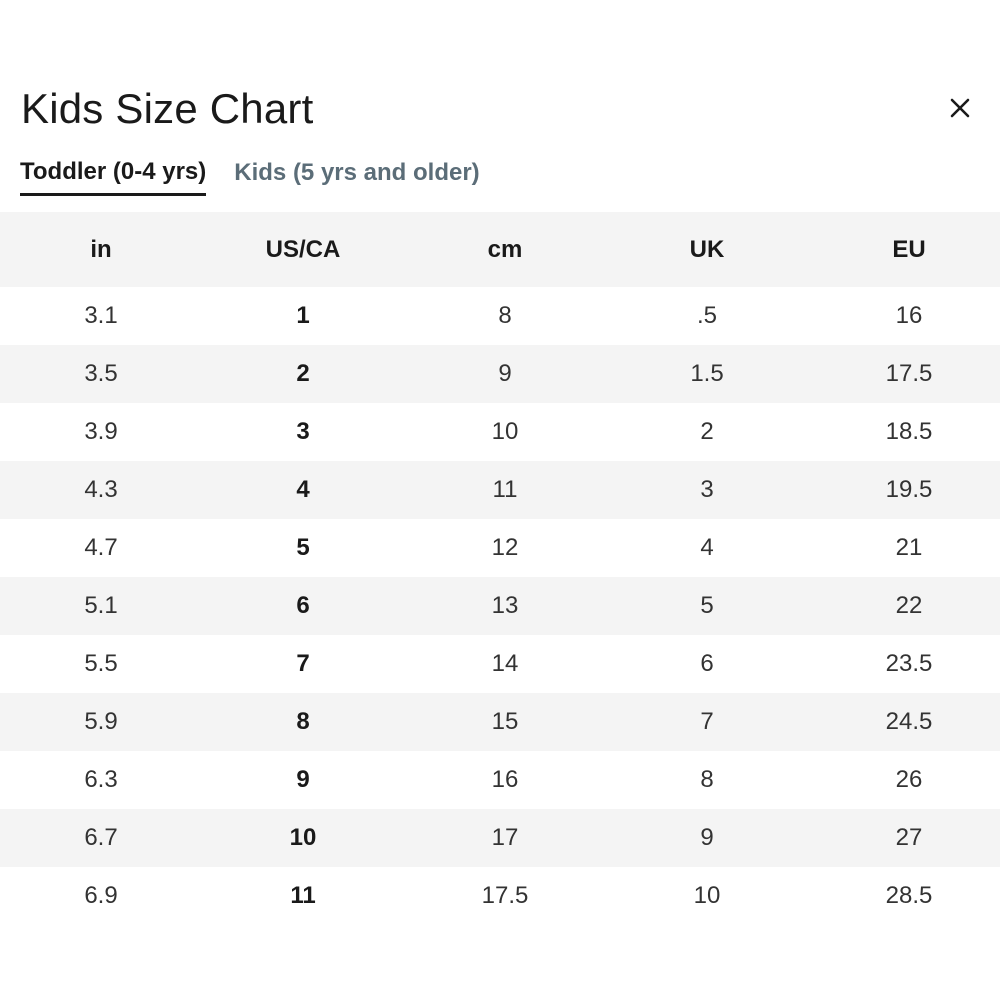 This screenshot has height=1000, width=1000. I want to click on cm-cell: 10, so click(505, 432).